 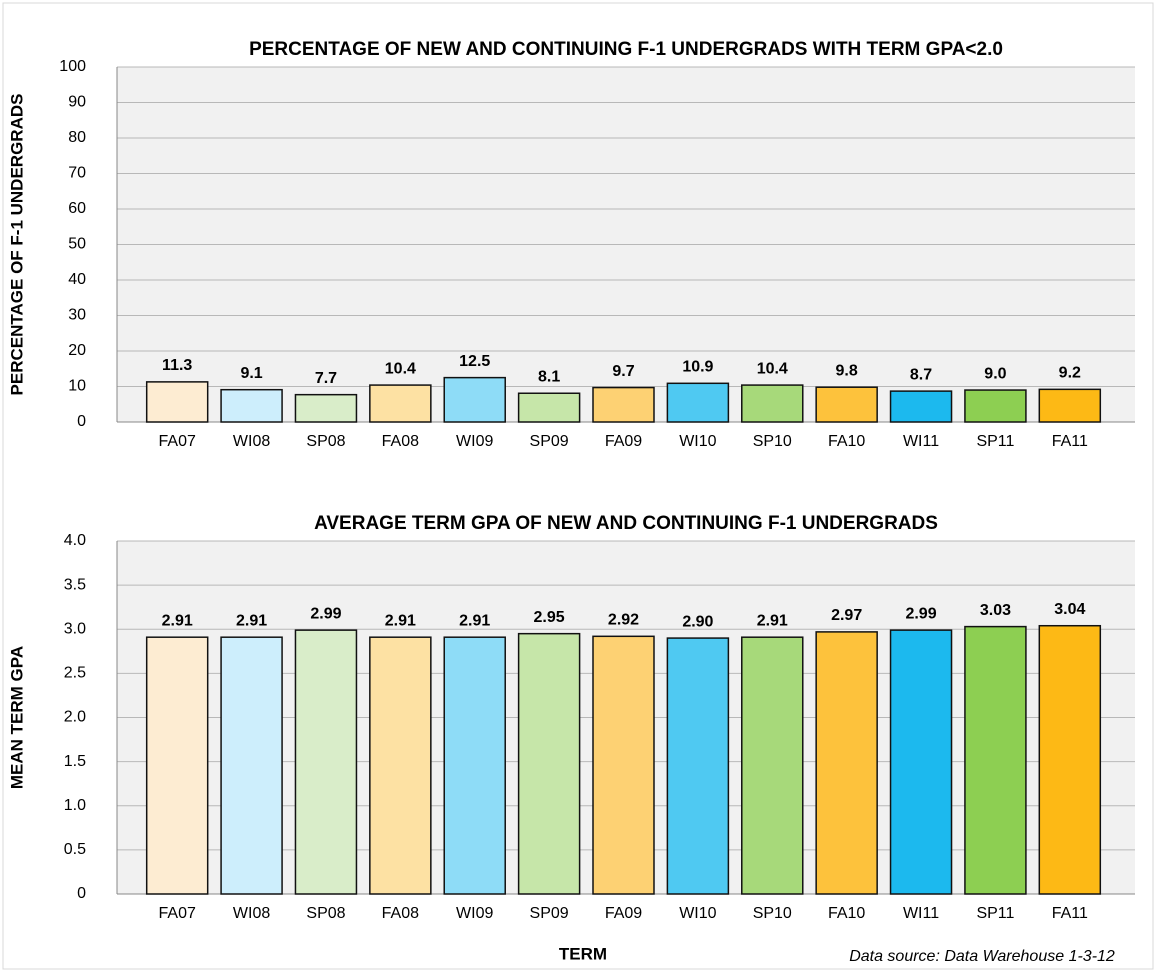 What do you see at coordinates (326, 378) in the screenshot?
I see `value-label: 7.7` at bounding box center [326, 378].